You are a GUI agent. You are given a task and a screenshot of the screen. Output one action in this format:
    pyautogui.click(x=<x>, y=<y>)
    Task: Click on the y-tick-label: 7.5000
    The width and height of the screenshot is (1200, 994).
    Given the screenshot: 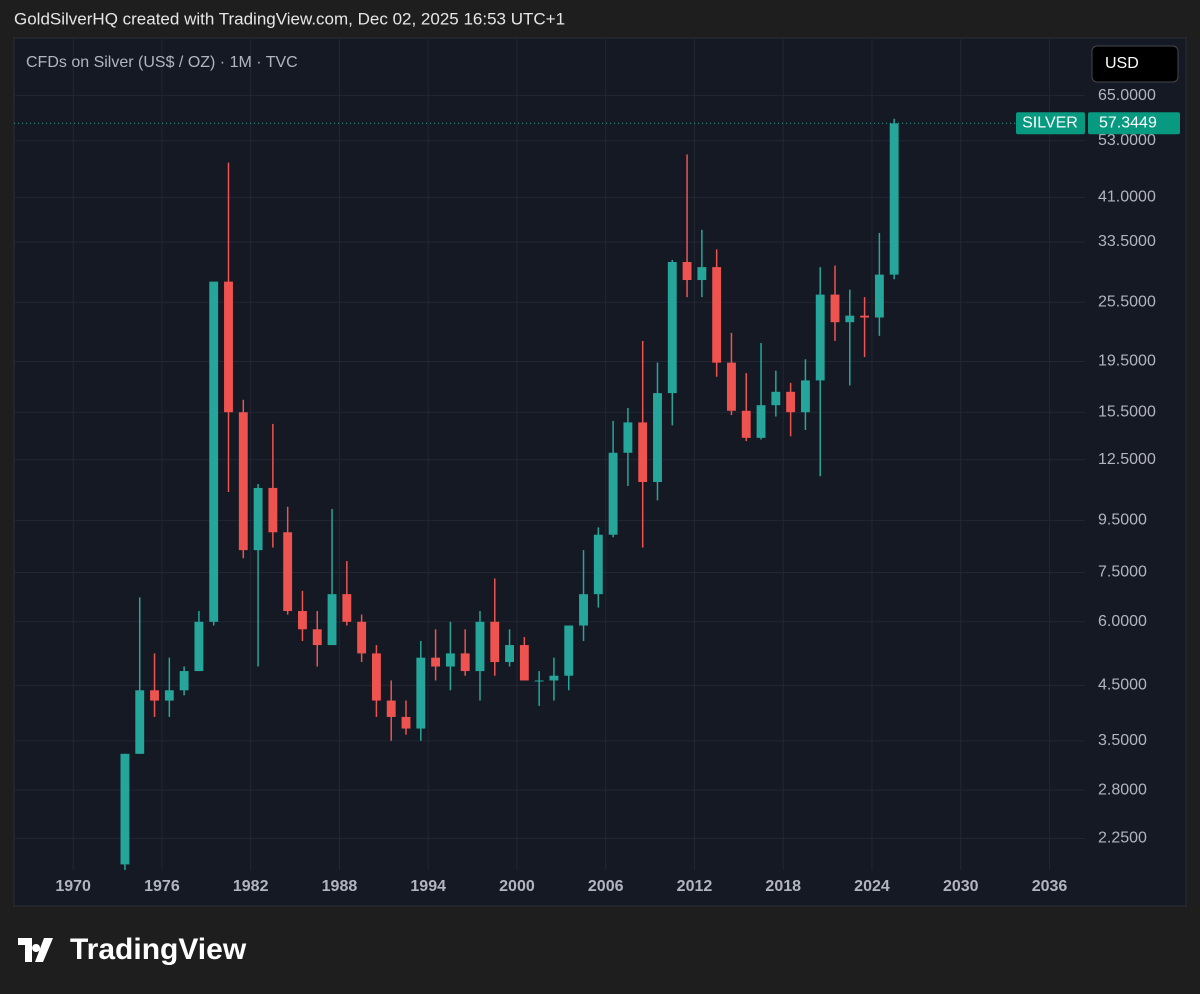 What is the action you would take?
    pyautogui.click(x=1122, y=572)
    